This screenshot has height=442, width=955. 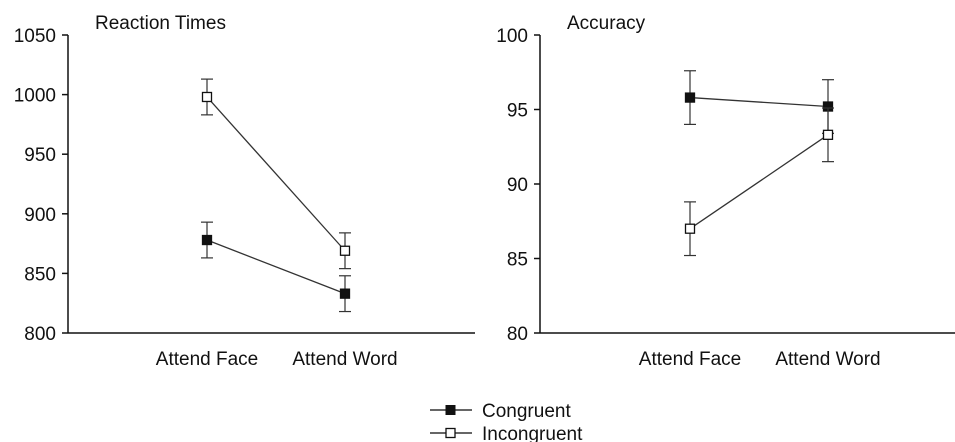 I want to click on legend-item-incongruent: Incongruent, so click(x=506, y=433).